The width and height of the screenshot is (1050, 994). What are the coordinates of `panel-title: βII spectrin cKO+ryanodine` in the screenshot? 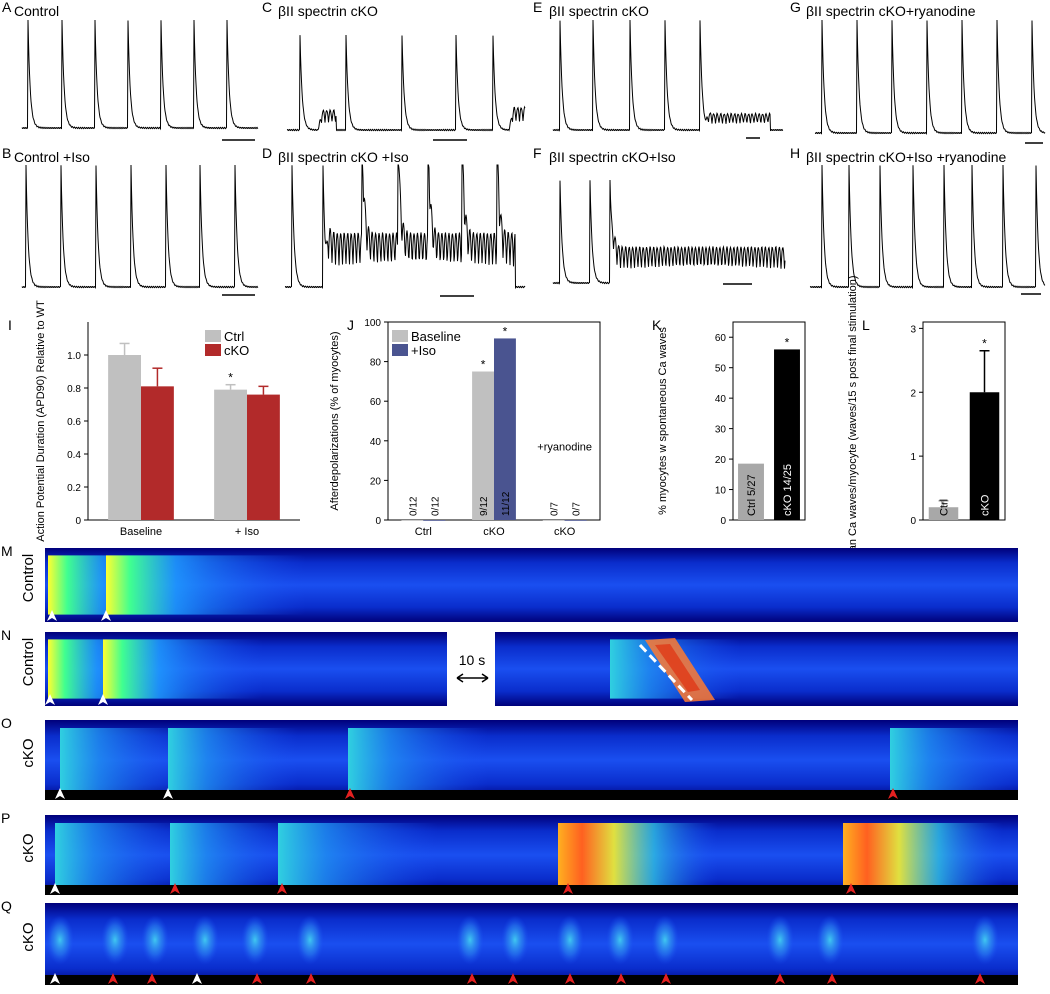 It's located at (891, 11).